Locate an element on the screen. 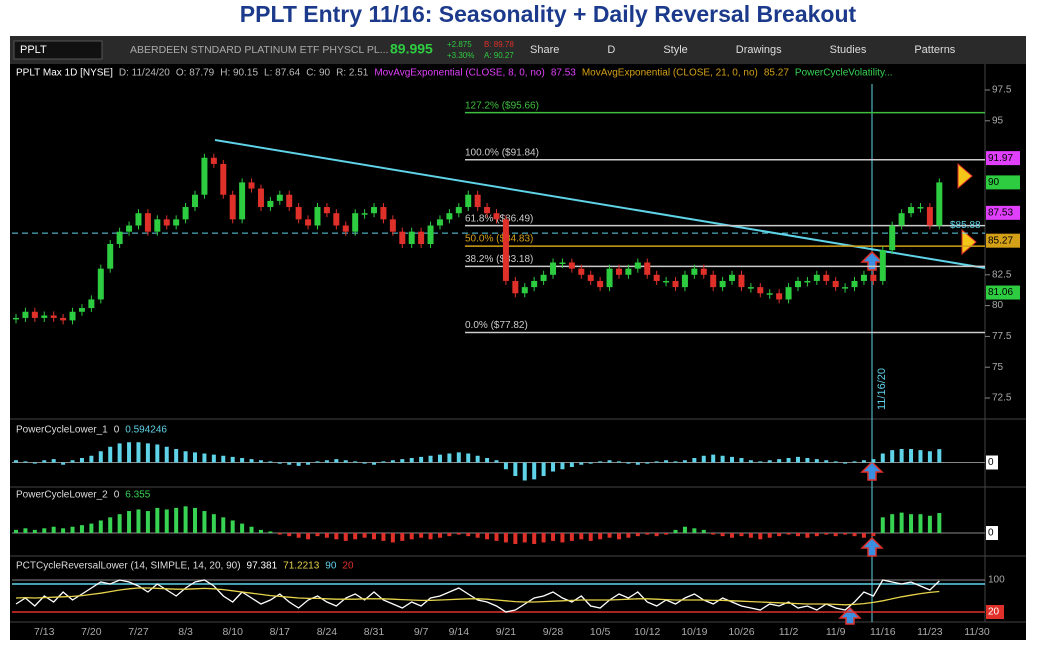 This screenshot has height=648, width=1046. x-tick-label: 8/31 is located at coordinates (374, 632).